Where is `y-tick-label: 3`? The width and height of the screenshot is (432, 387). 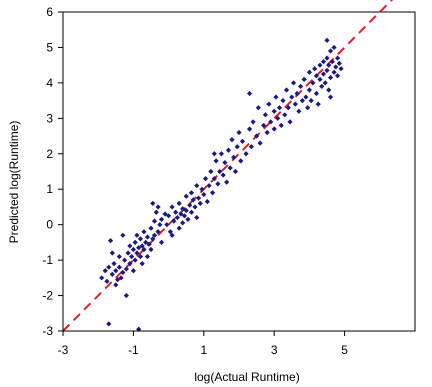 y-tick-label: 3 is located at coordinates (49, 118).